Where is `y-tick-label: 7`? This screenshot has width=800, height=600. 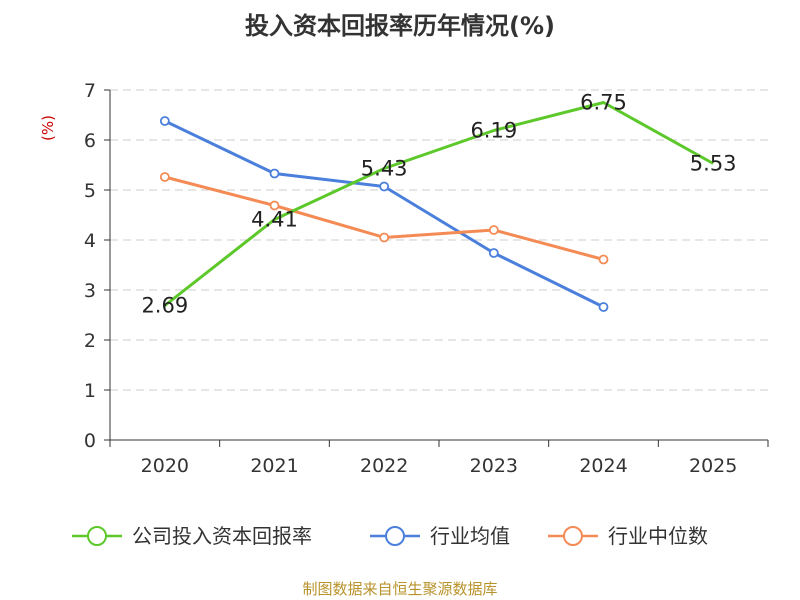
y-tick-label: 7 is located at coordinates (90, 91).